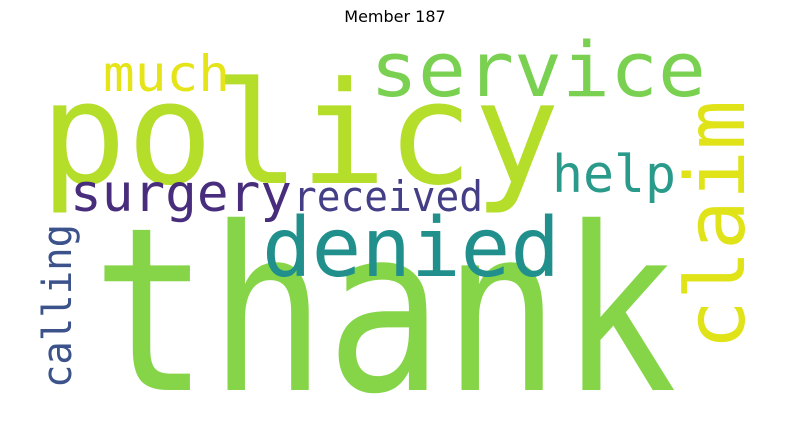  I want to click on word-service: service, so click(538, 69).